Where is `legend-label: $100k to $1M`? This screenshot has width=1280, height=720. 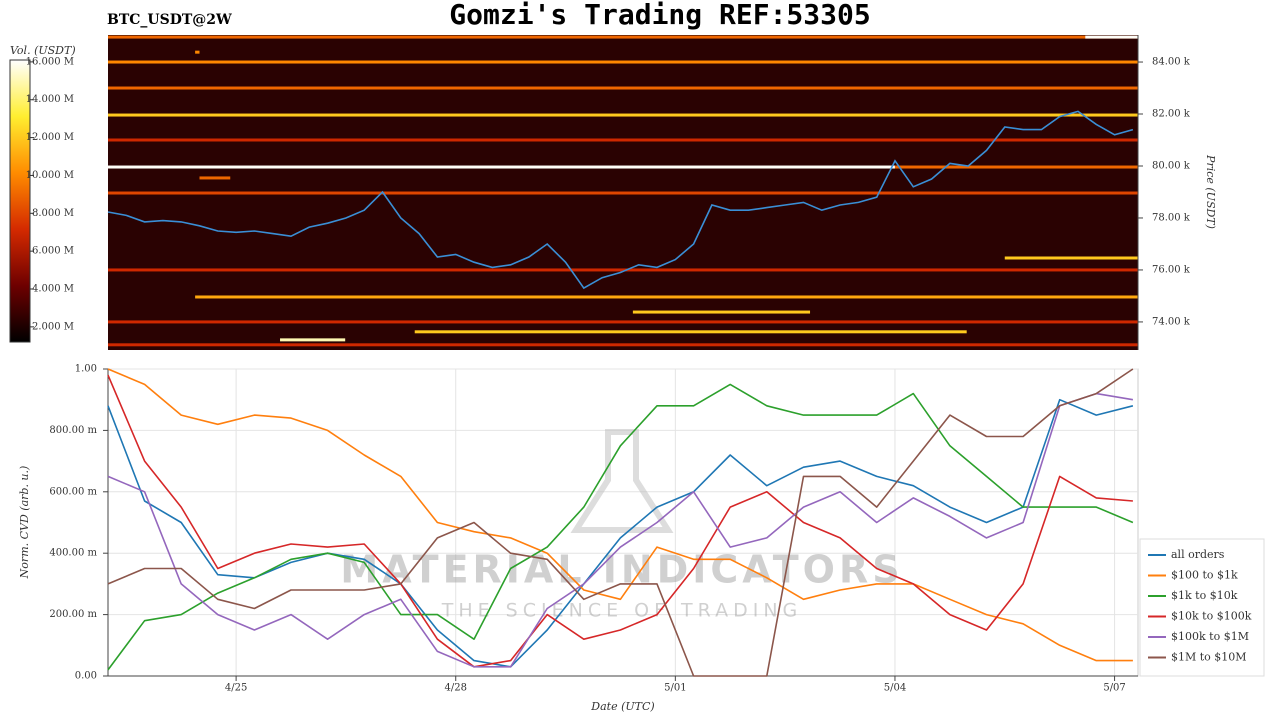 legend-label: $100k to $1M is located at coordinates (1210, 636).